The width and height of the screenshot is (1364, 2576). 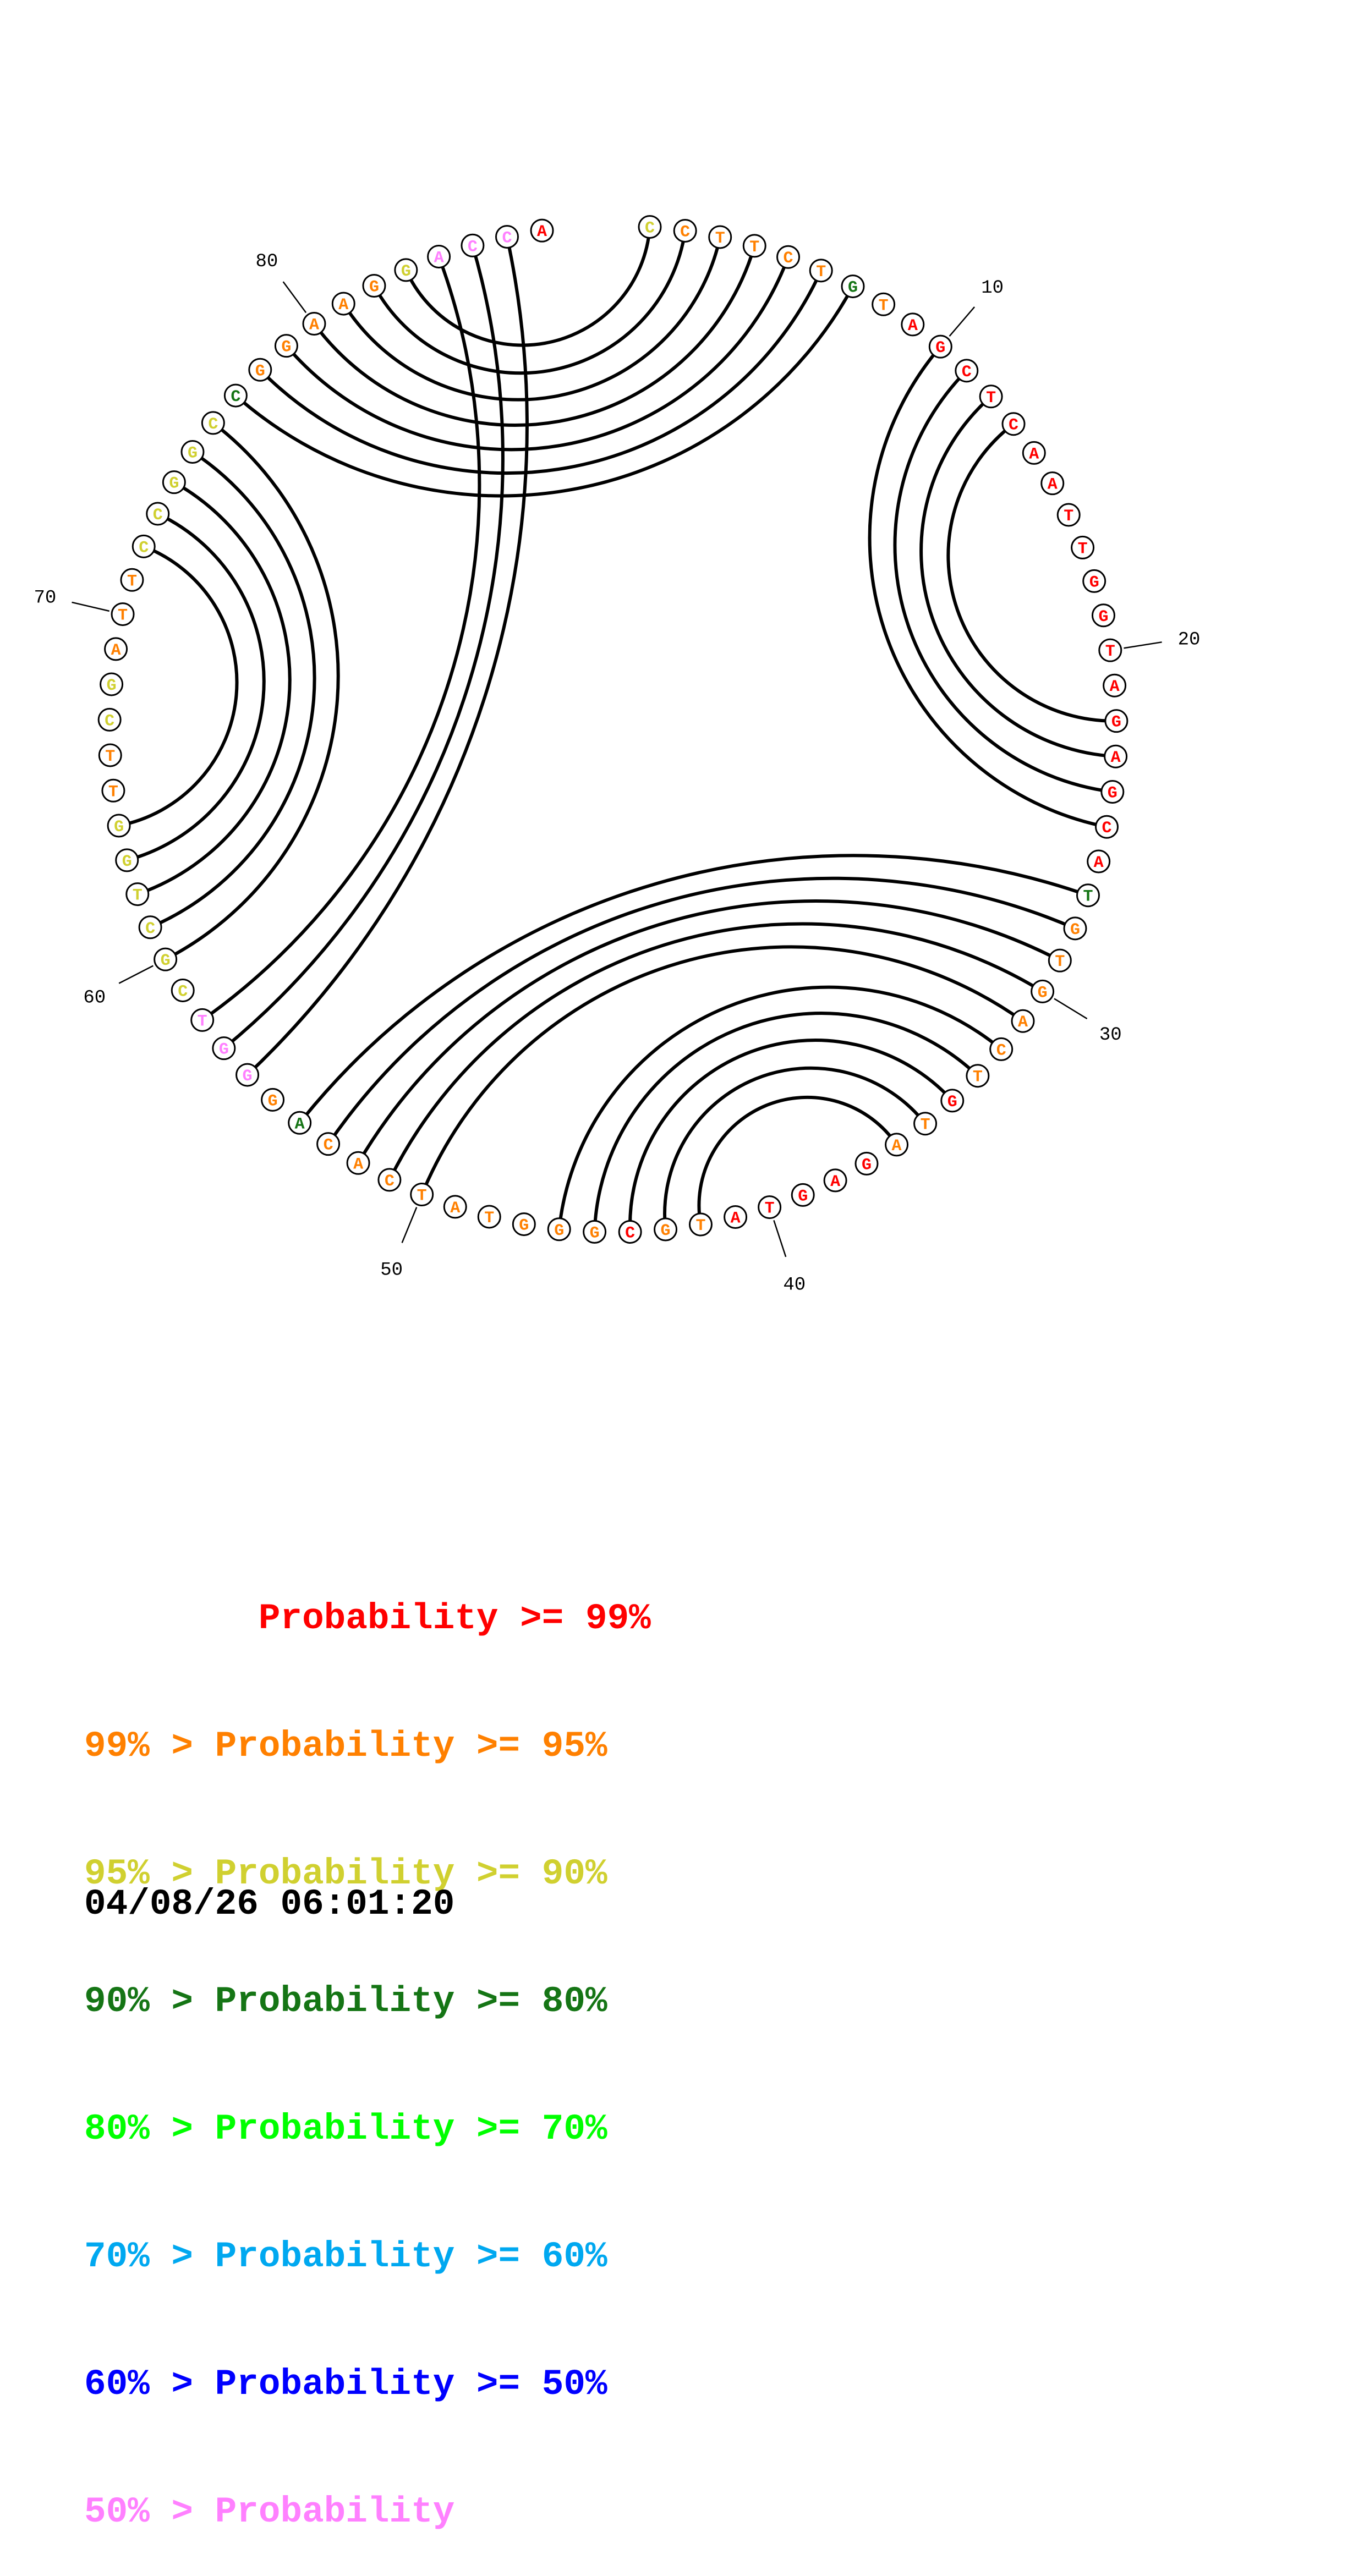 I want to click on legend-prefix: 50% >, so click(x=149, y=2512).